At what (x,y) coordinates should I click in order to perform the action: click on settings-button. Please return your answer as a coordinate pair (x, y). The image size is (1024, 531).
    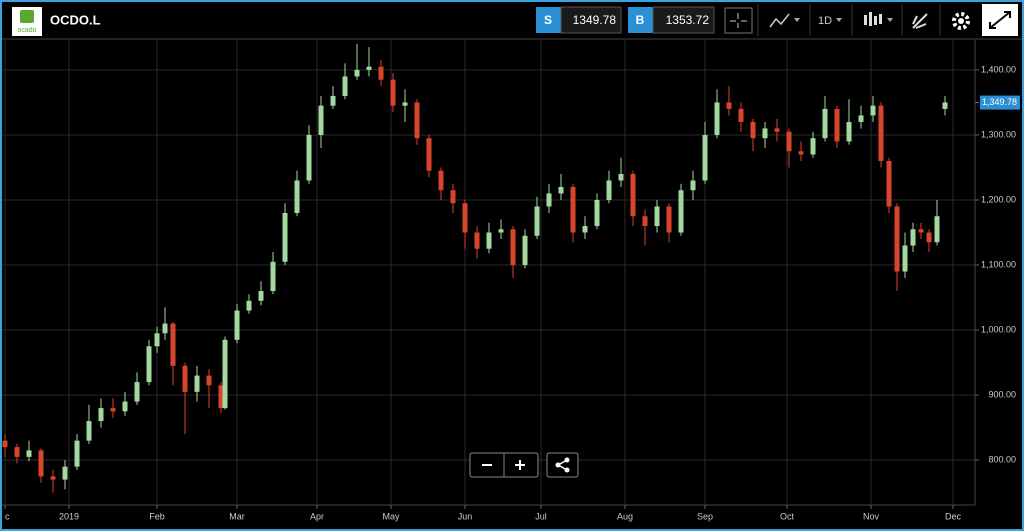
    Looking at the image, I should click on (961, 21).